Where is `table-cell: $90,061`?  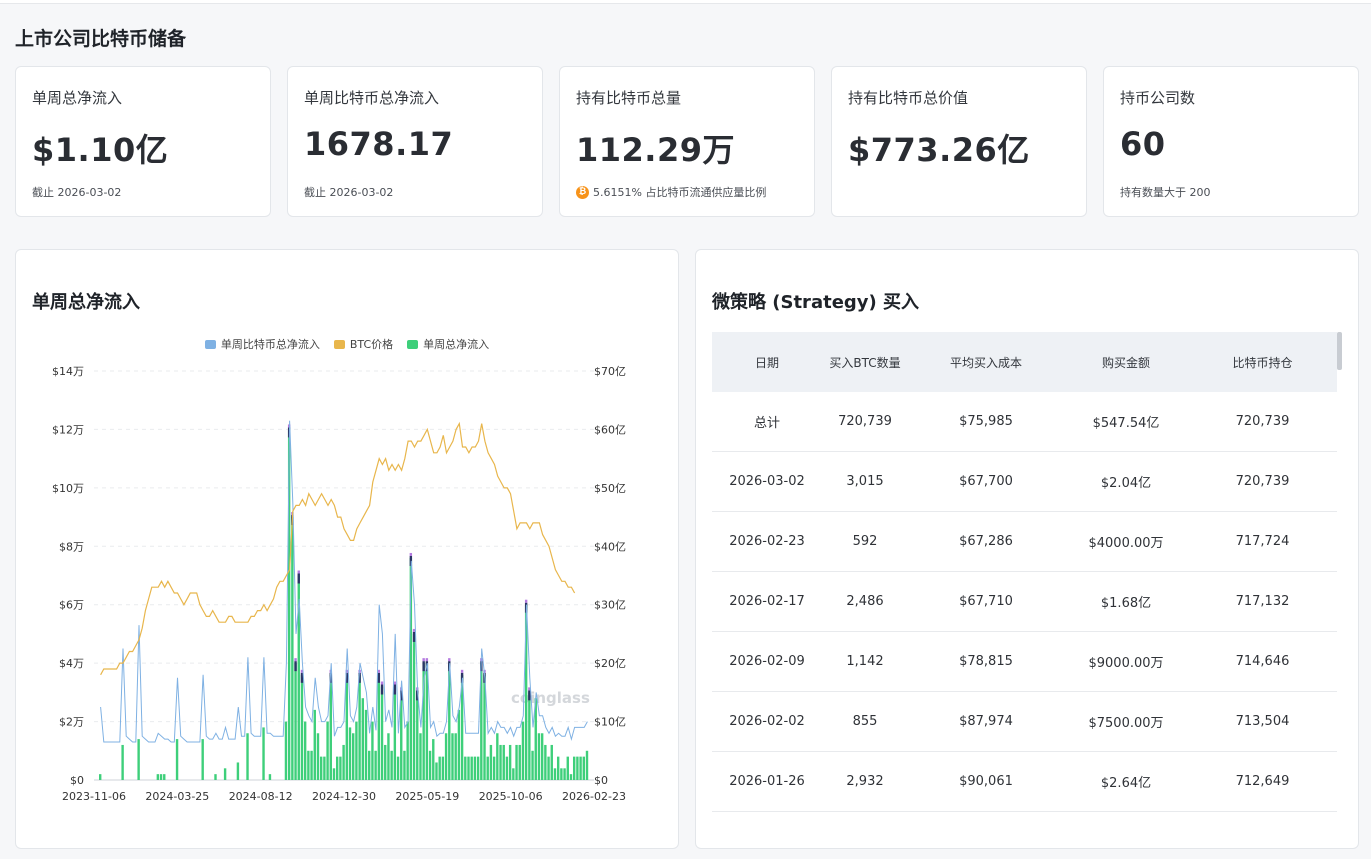 table-cell: $90,061 is located at coordinates (986, 781).